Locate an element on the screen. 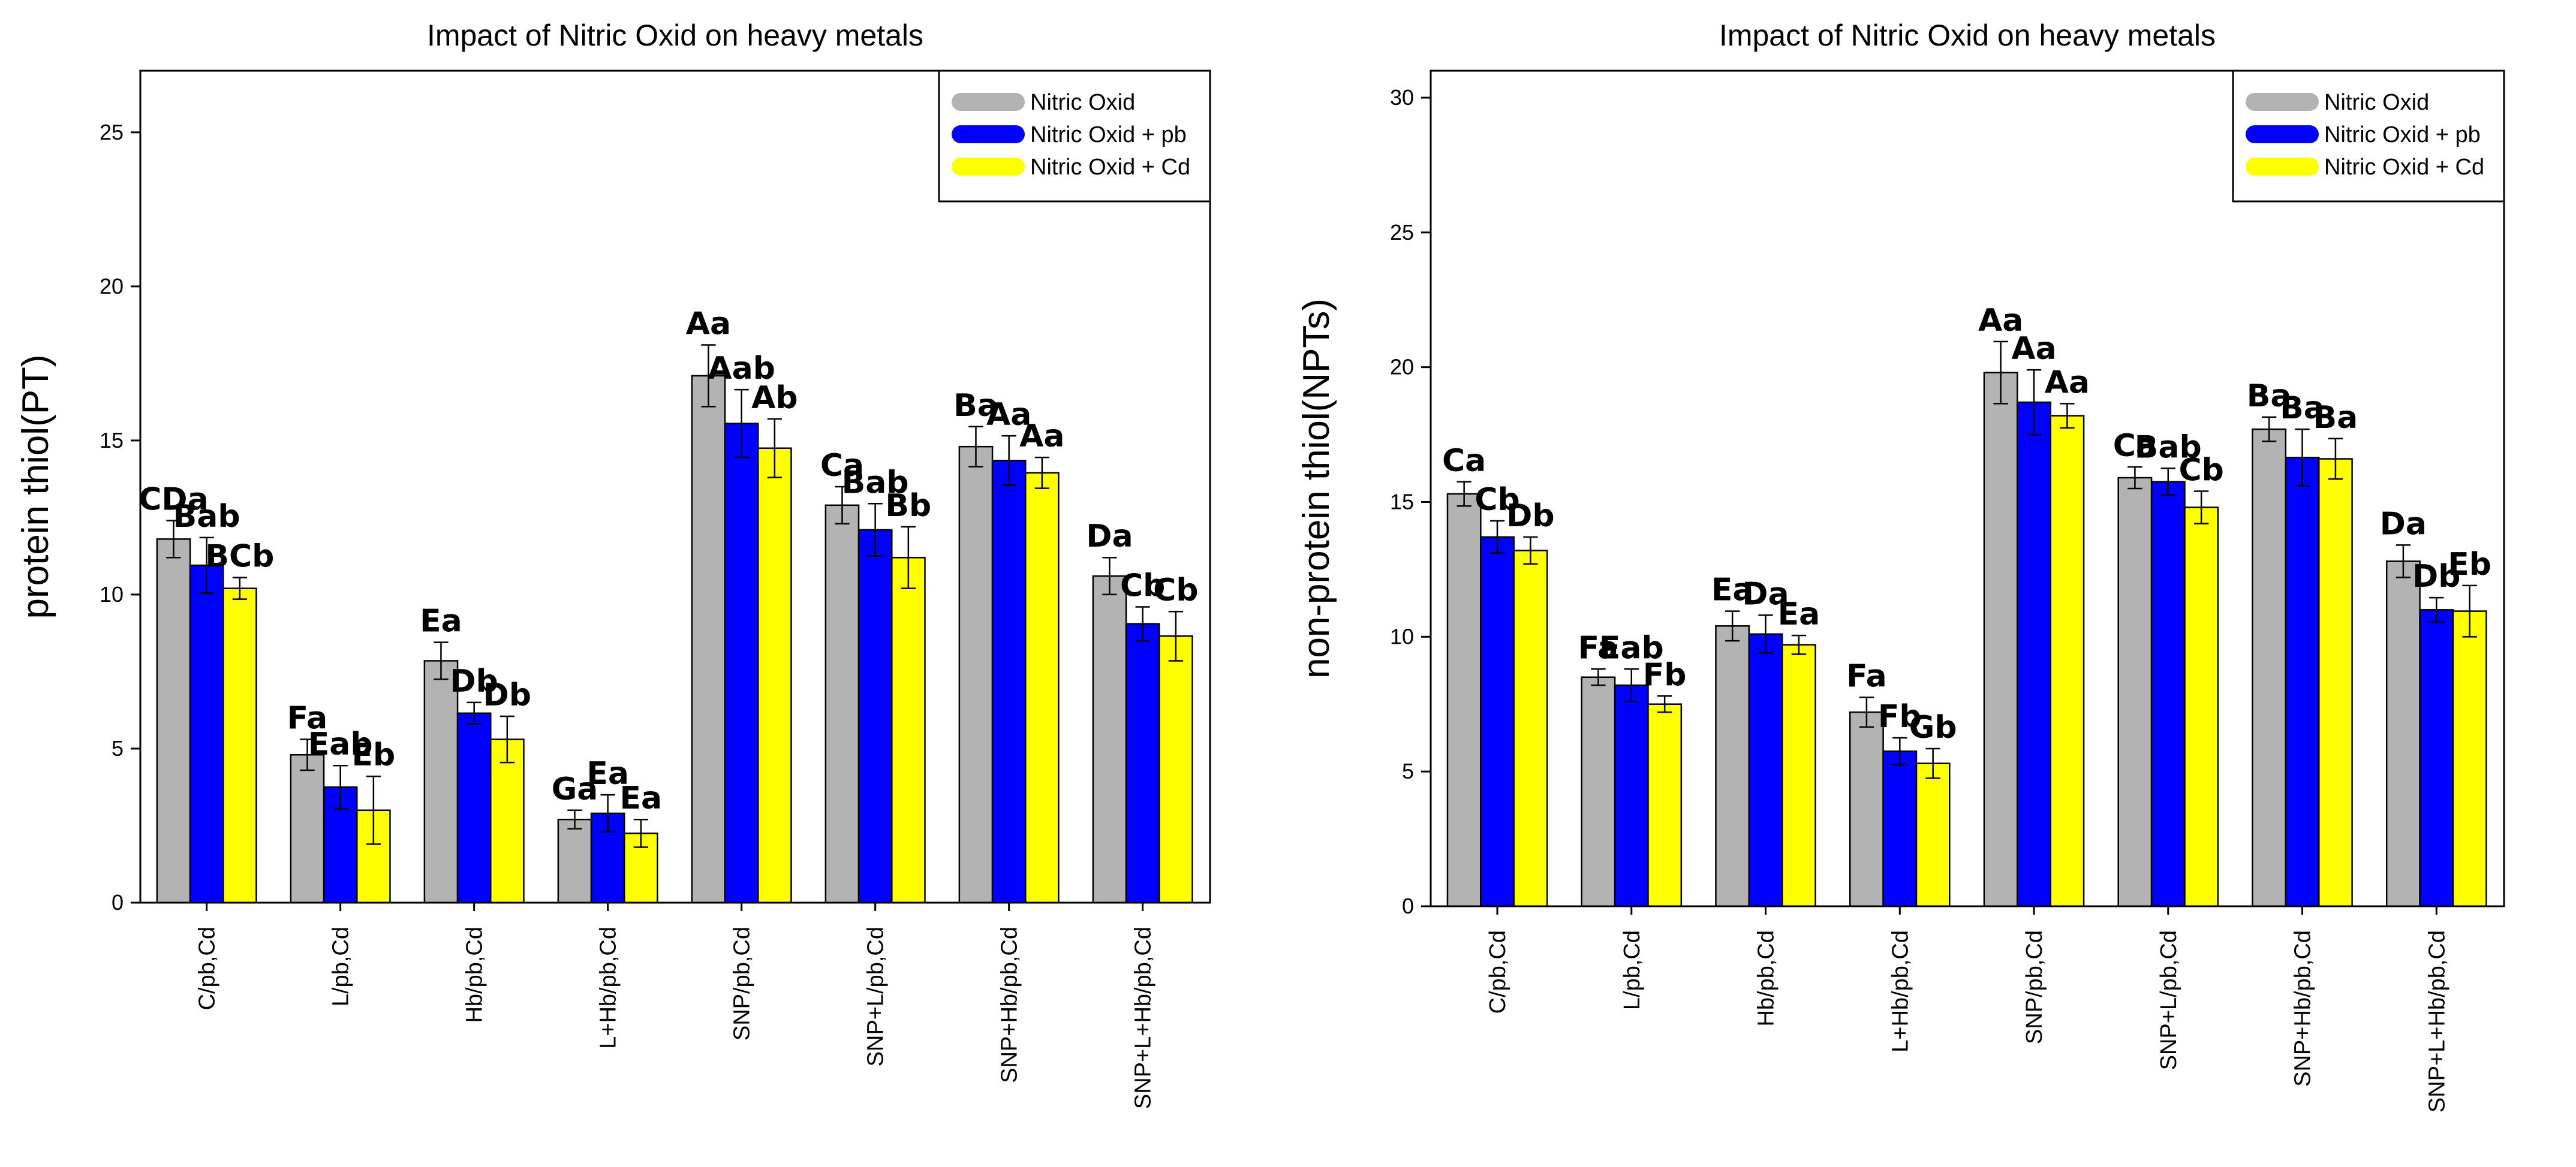 The image size is (2576, 1167). y-axis-label: protein thiol(PT) is located at coordinates (35, 486).